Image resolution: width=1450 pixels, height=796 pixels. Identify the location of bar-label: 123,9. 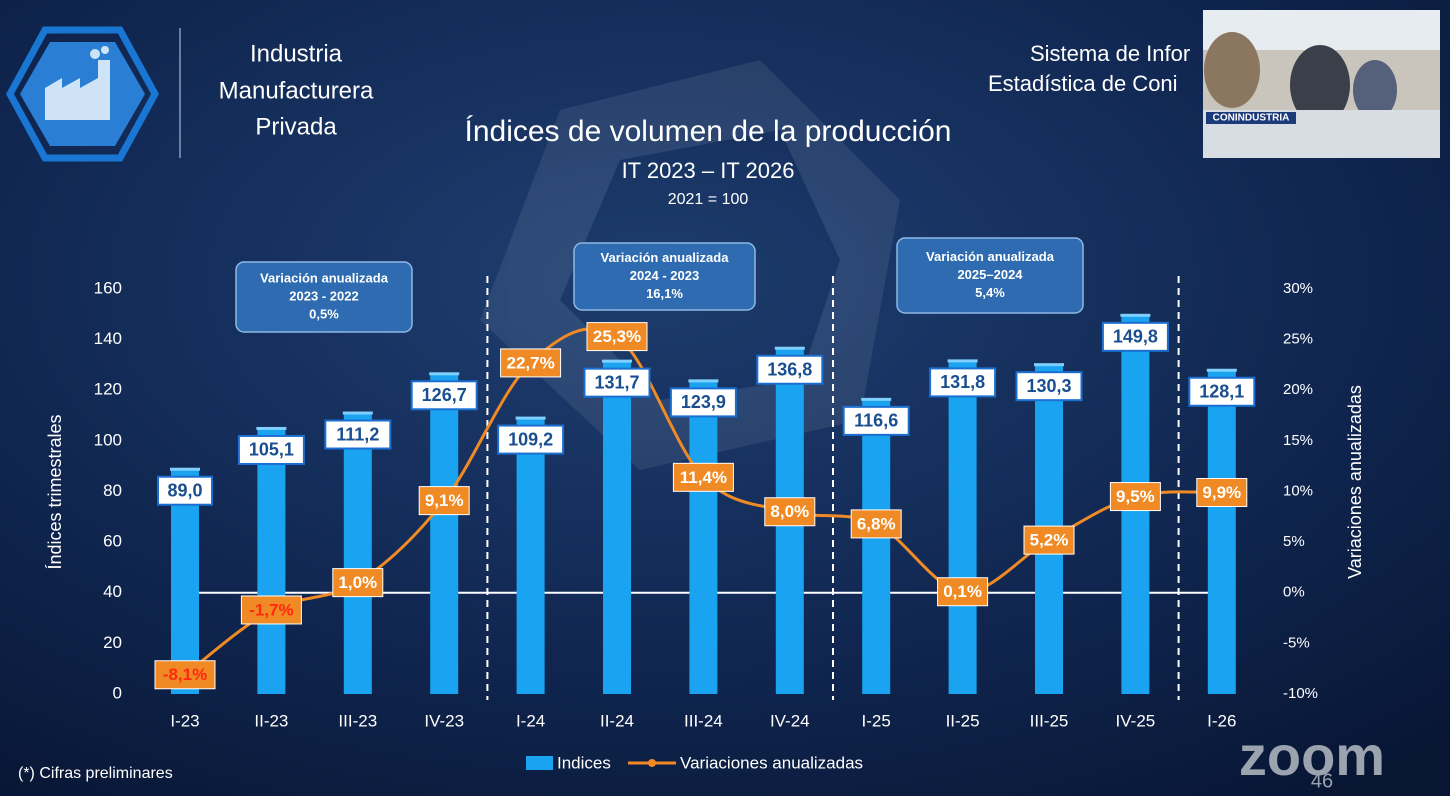
(703, 402).